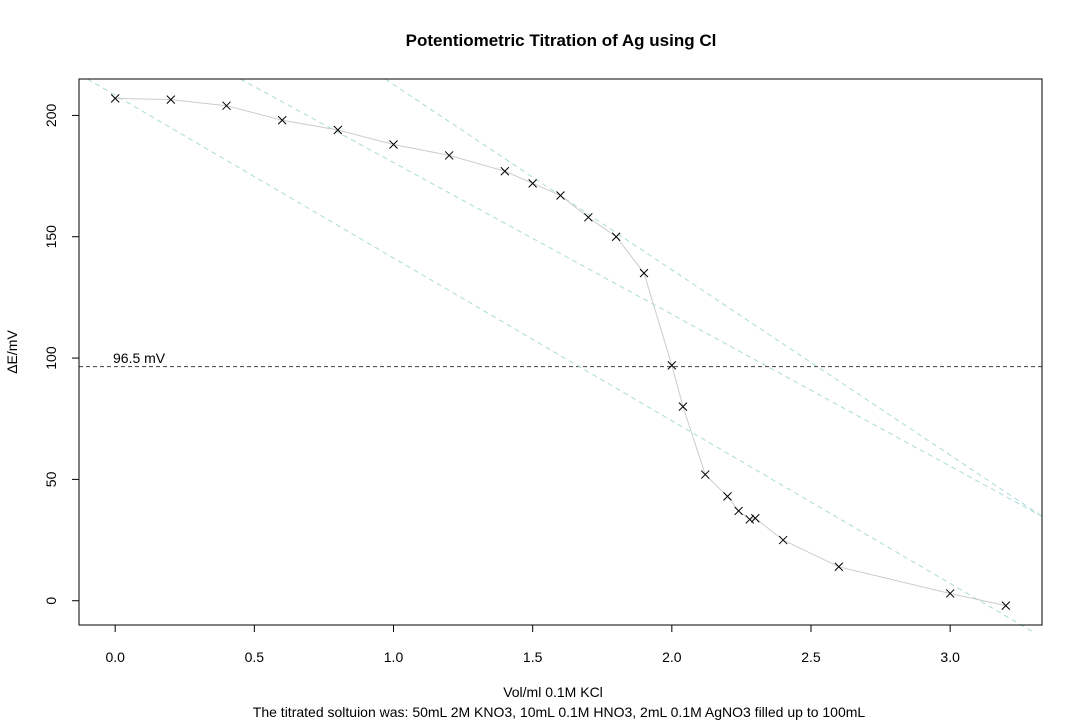 The height and width of the screenshot is (724, 1083). I want to click on x-tick-label: 0.0, so click(115, 657).